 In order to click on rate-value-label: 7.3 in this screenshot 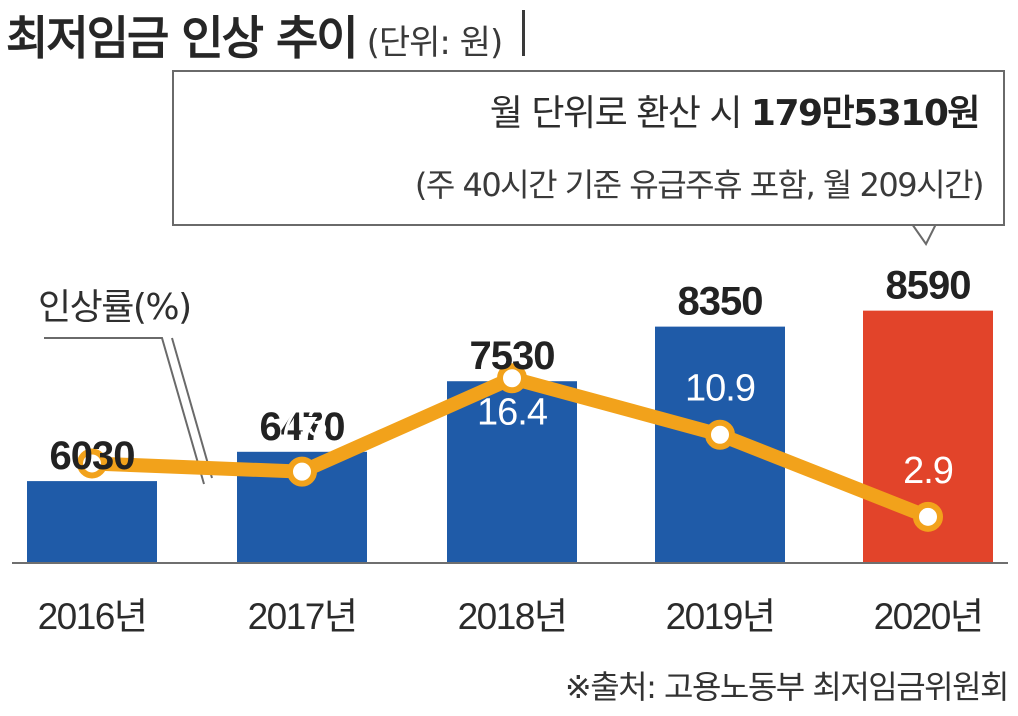, I will do `click(302, 424)`.